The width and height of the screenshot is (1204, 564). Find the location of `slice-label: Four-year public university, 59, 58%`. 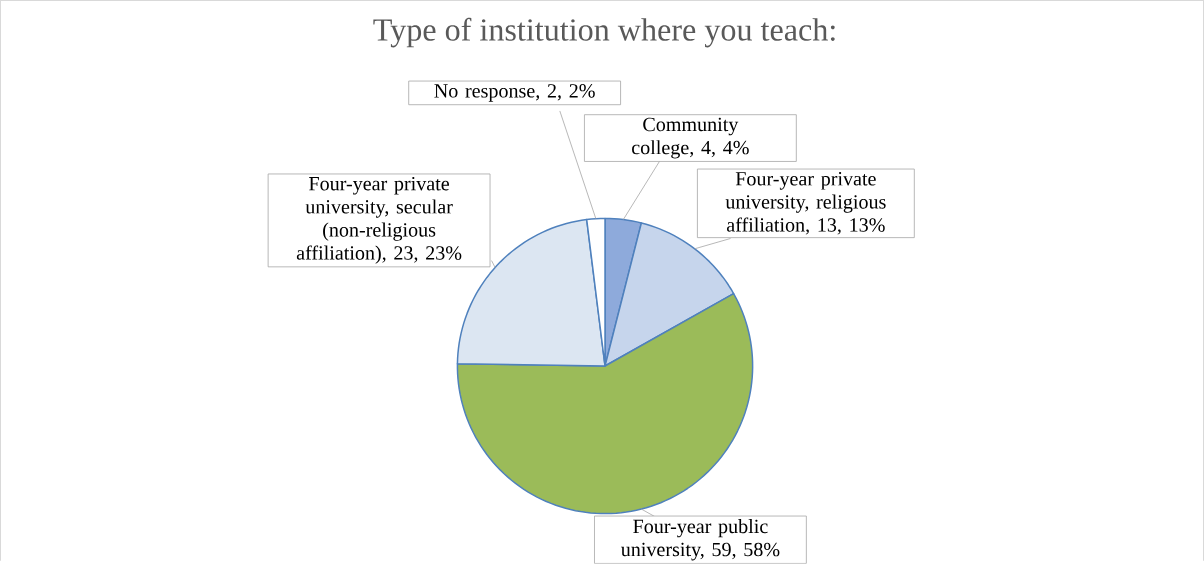

slice-label: Four-year public university, 59, 58% is located at coordinates (700, 540).